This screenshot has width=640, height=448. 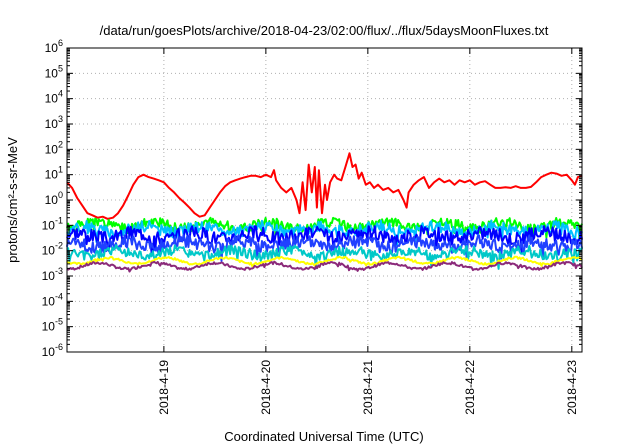 I want to click on y-tick-label: 10⁻¹, so click(x=52, y=223).